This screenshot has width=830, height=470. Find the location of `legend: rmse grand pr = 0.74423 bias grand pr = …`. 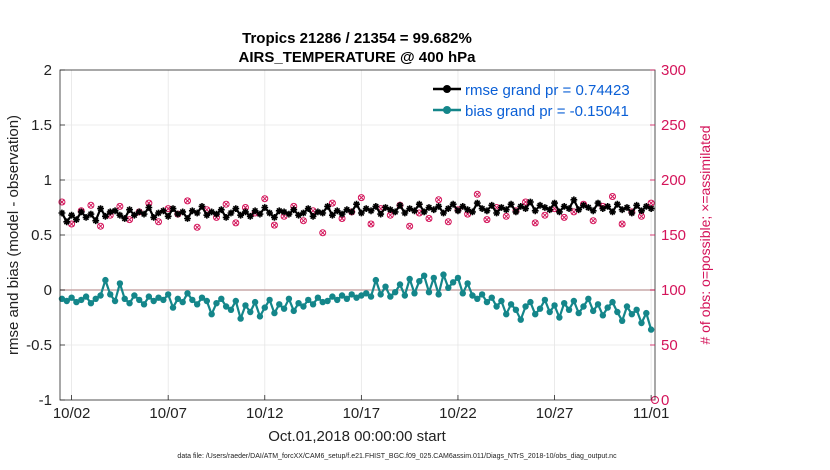

legend: rmse grand pr = 0.74423 bias grand pr = … is located at coordinates (531, 101).